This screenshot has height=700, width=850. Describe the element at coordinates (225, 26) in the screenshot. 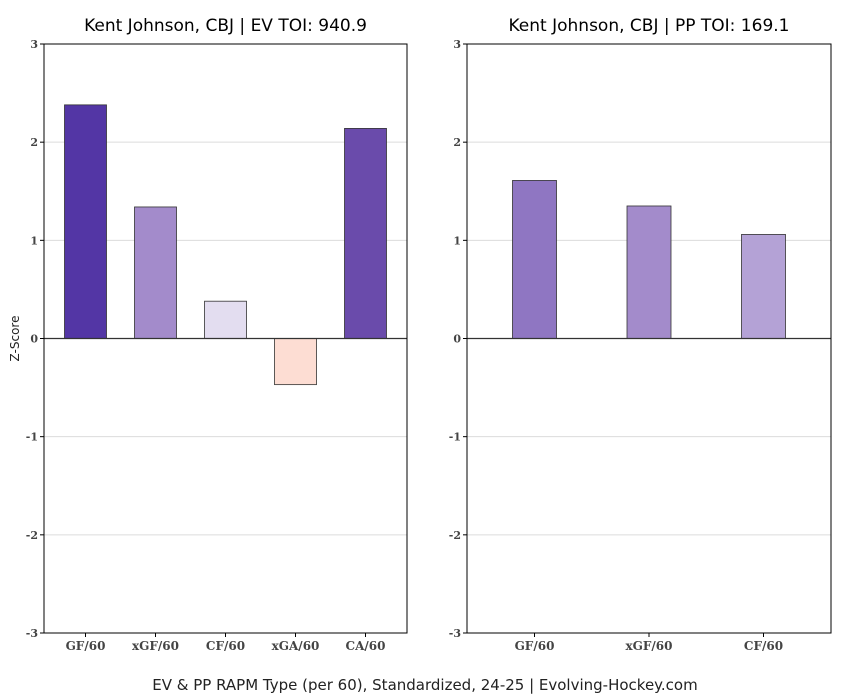

I see `chart-title: Kent Johnson, CBJ | EV TOI: 940.9` at that location.